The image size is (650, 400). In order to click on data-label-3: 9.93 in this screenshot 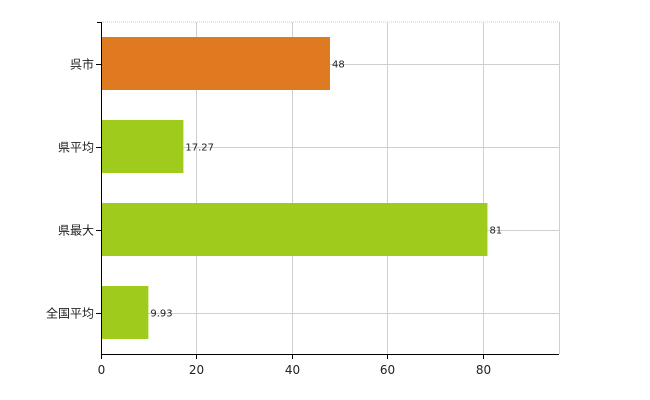, I will do `click(161, 314)`.